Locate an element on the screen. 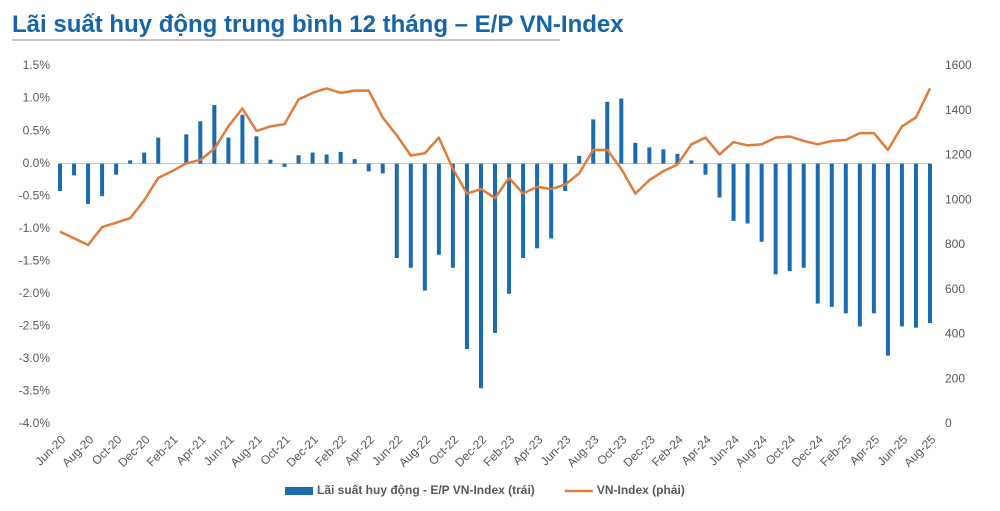 This screenshot has height=511, width=1000. y2-tick-label: 400 is located at coordinates (955, 334).